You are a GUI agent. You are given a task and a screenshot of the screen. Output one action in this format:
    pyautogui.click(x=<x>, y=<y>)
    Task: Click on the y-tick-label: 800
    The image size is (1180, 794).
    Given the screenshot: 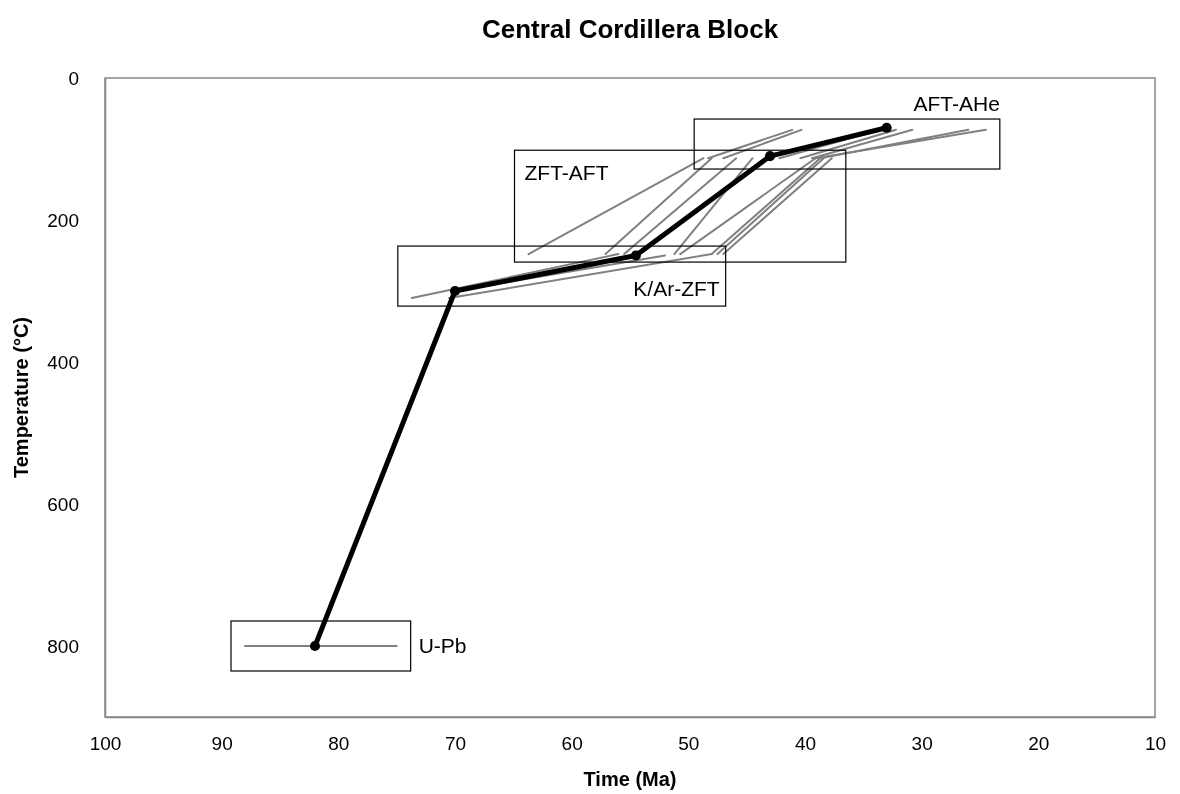 What is the action you would take?
    pyautogui.click(x=63, y=646)
    